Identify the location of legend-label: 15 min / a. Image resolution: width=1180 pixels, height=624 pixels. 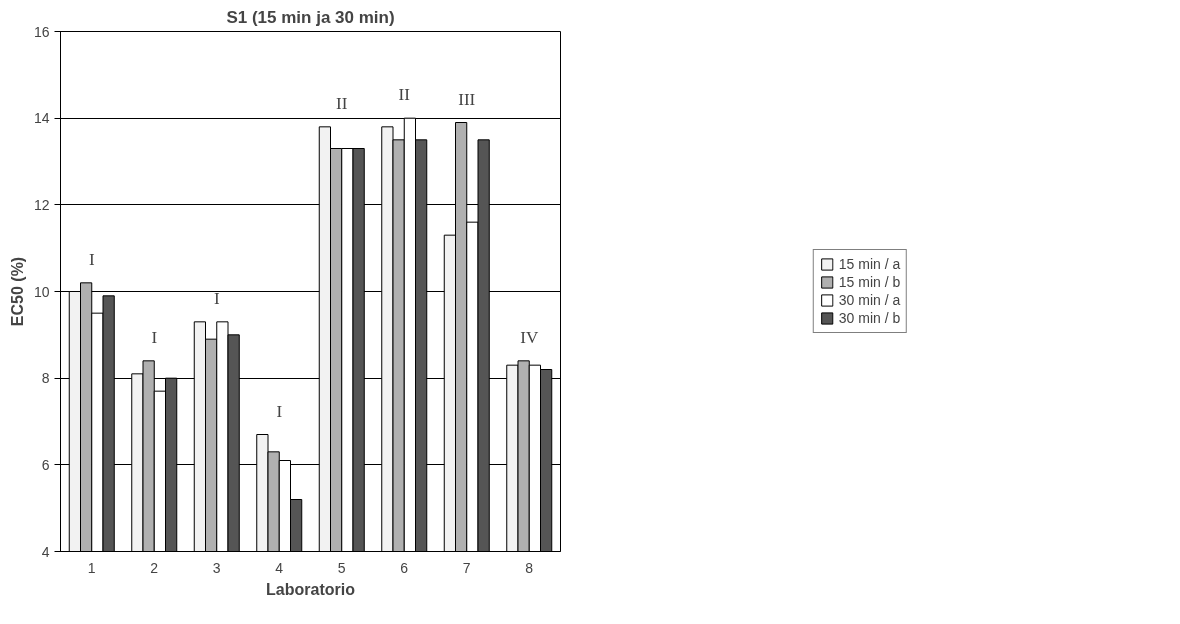
(869, 264).